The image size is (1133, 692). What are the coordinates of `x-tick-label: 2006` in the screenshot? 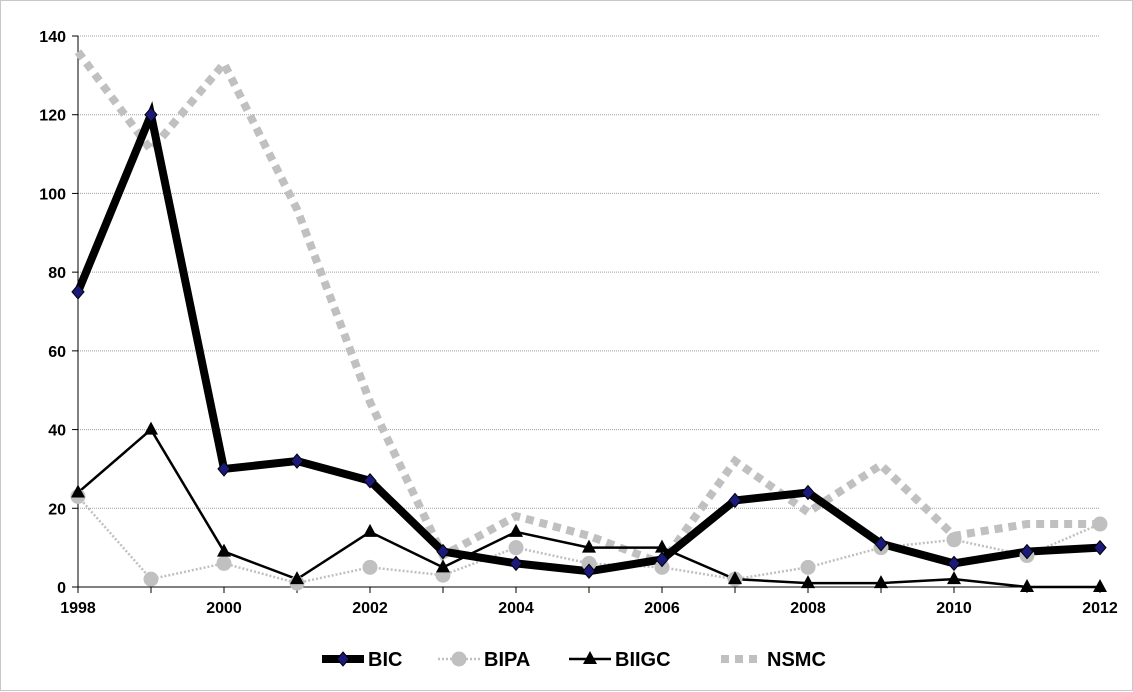 It's located at (662, 608).